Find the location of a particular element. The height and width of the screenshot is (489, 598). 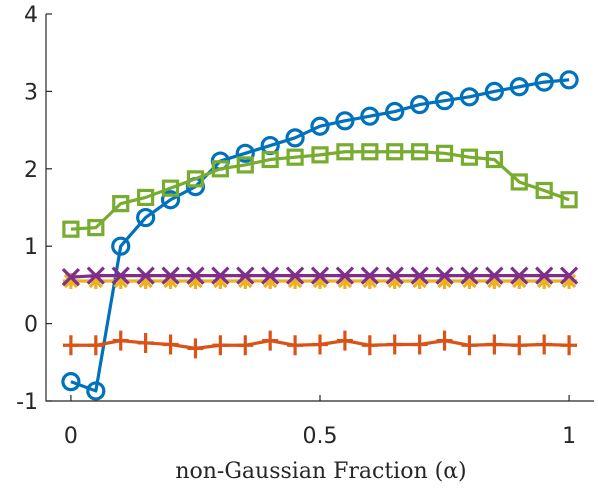

y-tick-label: 1 is located at coordinates (31, 247).